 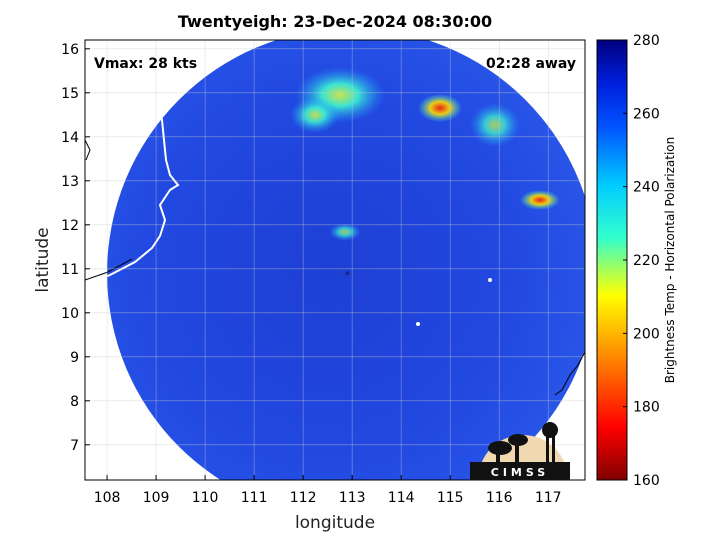 I want to click on colorbar-tick-label: 260, so click(x=646, y=114).